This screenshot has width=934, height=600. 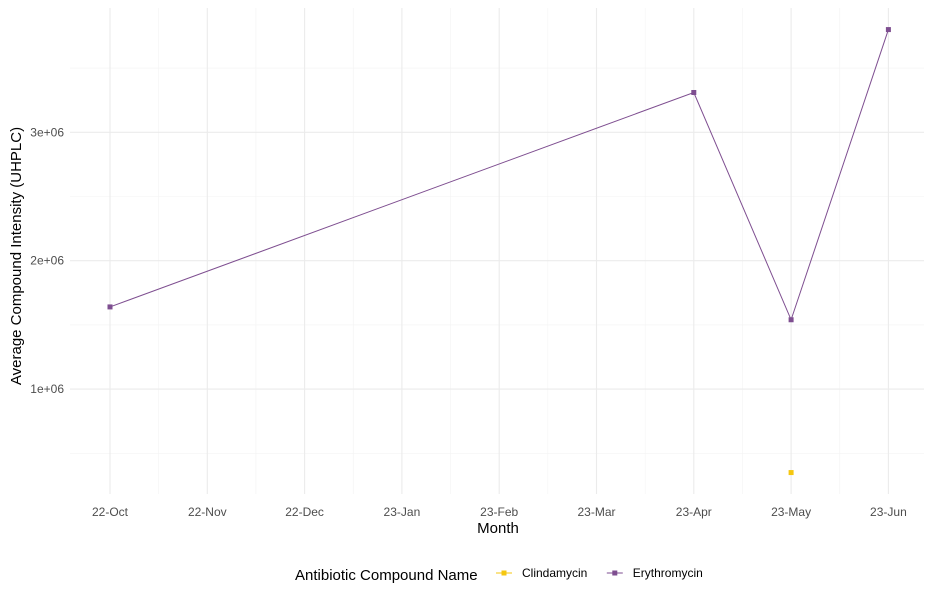 I want to click on clindamycin-point, so click(x=791, y=473).